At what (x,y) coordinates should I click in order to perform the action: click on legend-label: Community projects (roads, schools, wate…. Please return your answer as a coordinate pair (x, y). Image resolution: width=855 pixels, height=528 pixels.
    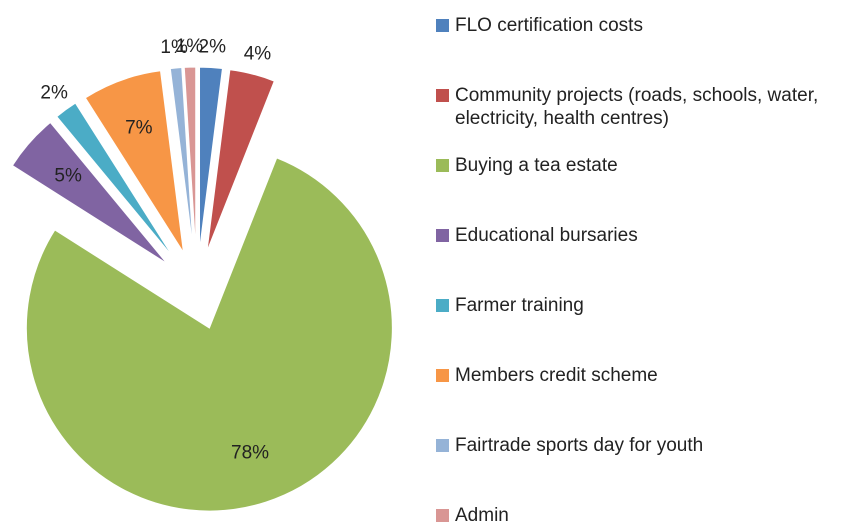
    Looking at the image, I should click on (637, 107).